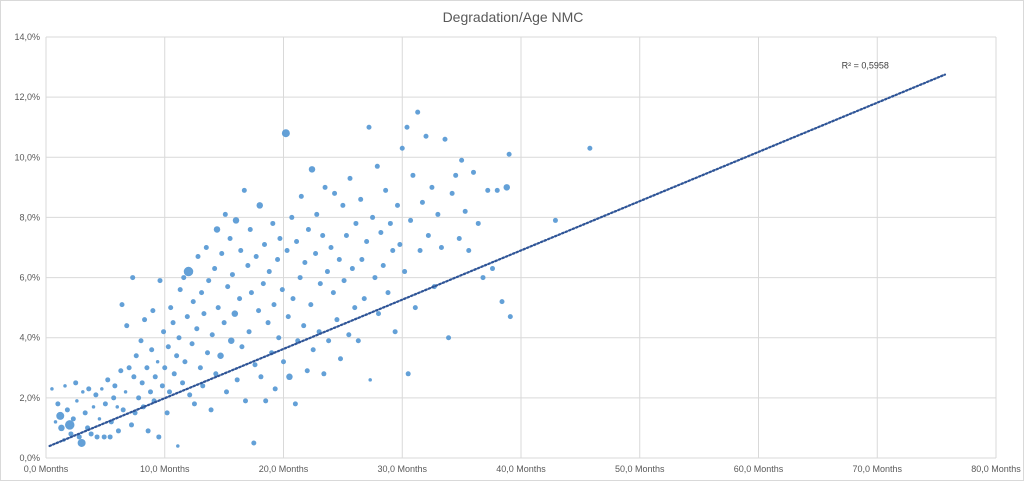 The height and width of the screenshot is (482, 1024). I want to click on x-tick-label: 70,0 Months, so click(877, 469).